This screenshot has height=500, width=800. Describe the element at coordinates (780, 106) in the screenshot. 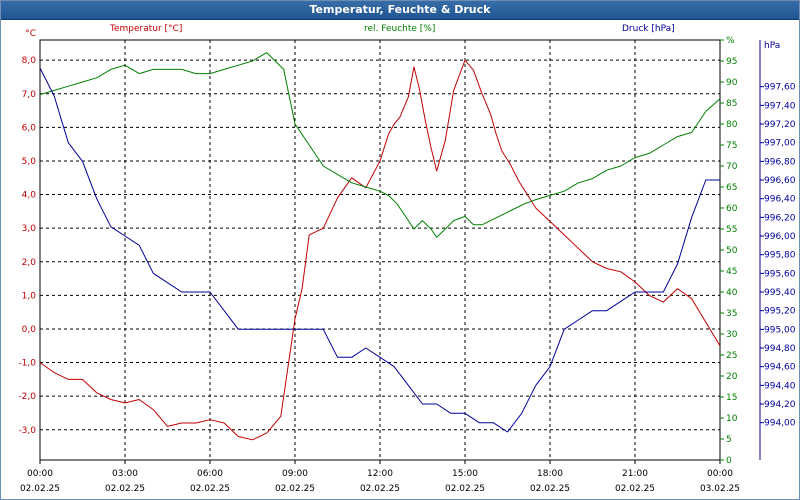

I see `pressure-tick-label: 997,40` at that location.